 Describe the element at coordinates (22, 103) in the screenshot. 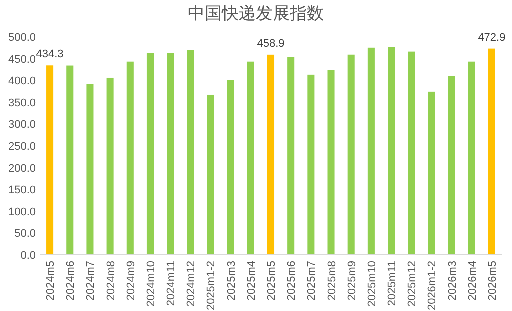

I see `y-tick-label: 350.0` at that location.